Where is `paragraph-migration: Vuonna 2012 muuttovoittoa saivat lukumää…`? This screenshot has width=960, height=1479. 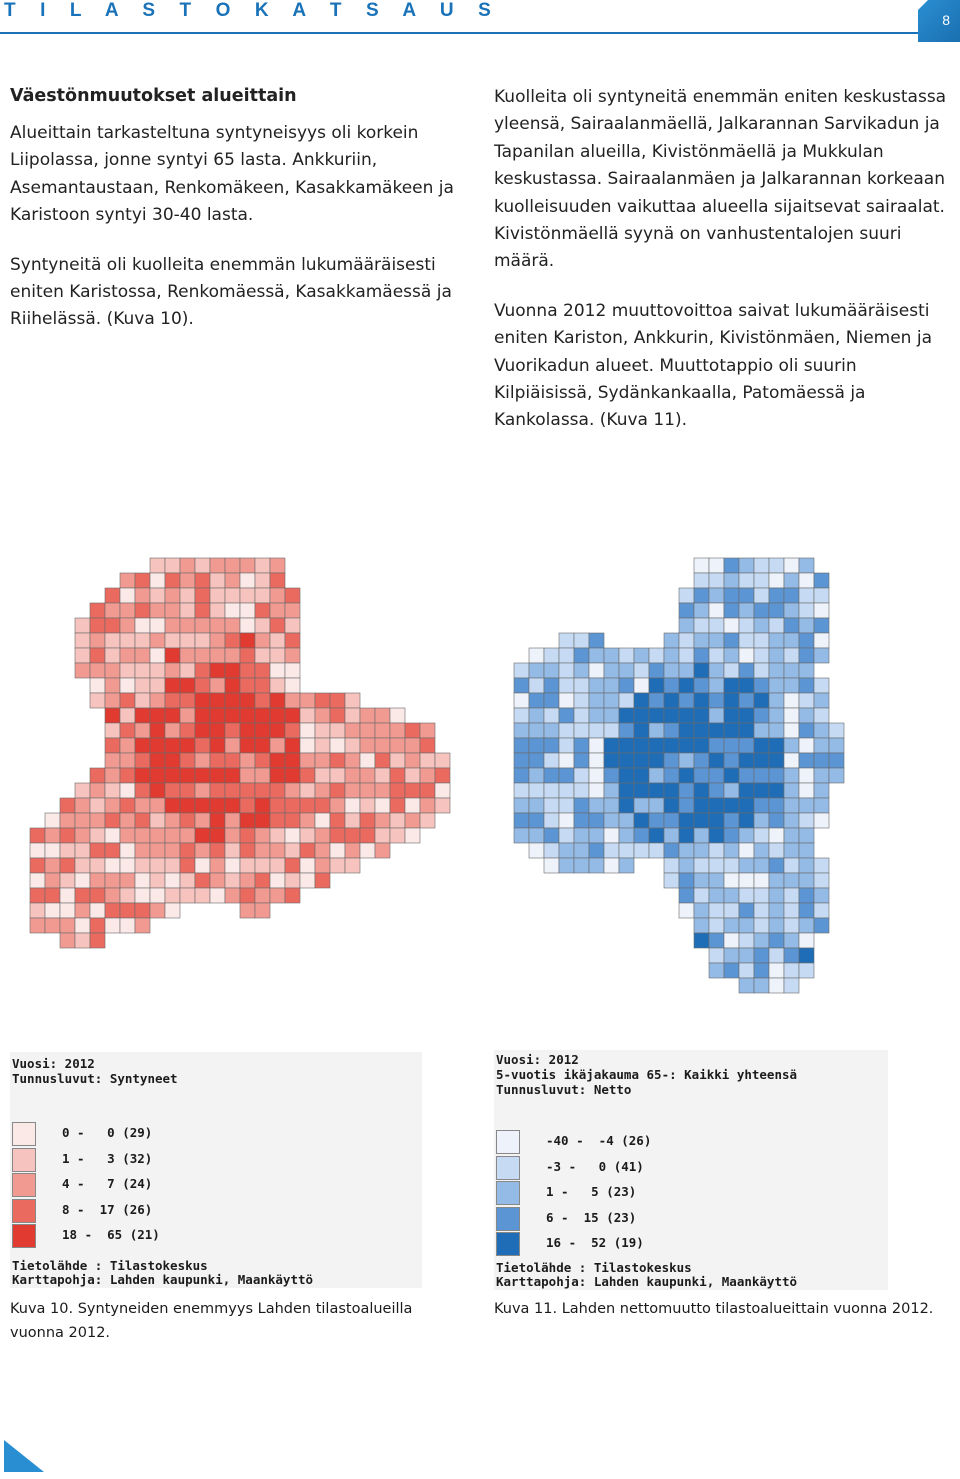 paragraph-migration: Vuonna 2012 muuttovoittoa saivat lukumää… is located at coordinates (713, 365).